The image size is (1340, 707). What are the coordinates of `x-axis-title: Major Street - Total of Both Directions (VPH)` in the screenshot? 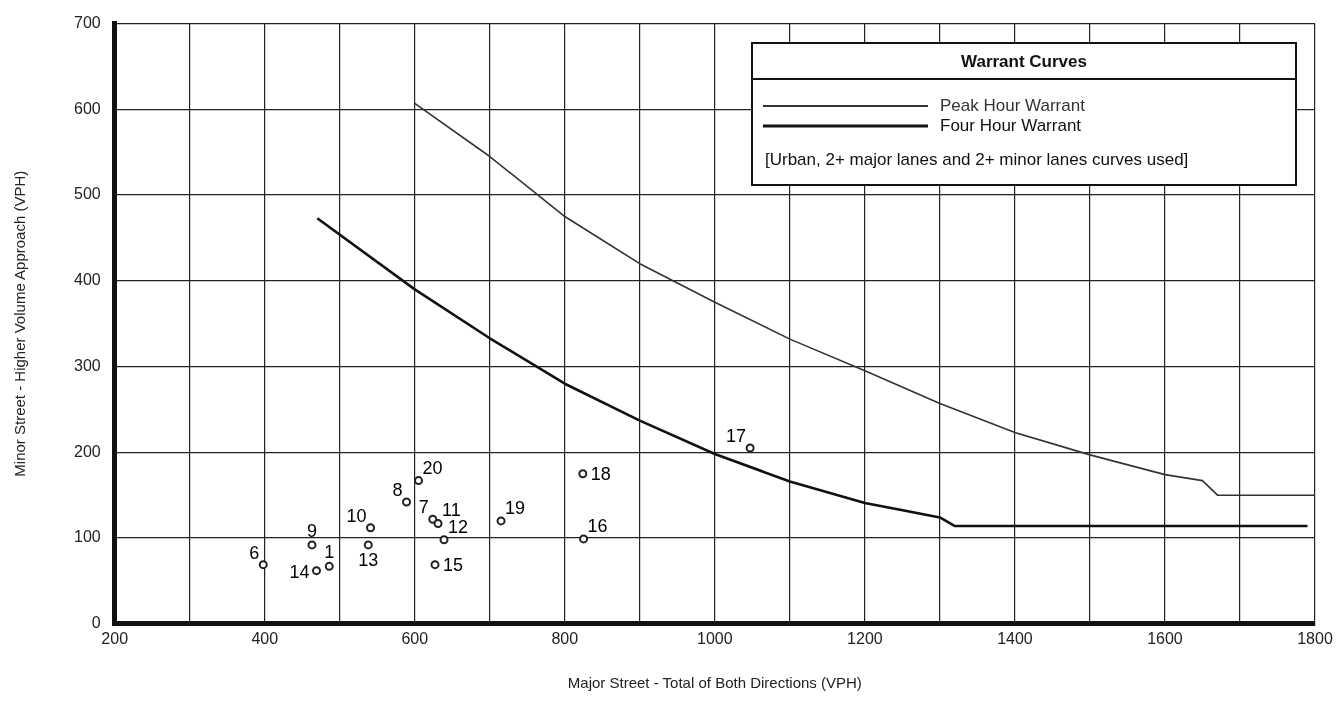 It's located at (714, 683).